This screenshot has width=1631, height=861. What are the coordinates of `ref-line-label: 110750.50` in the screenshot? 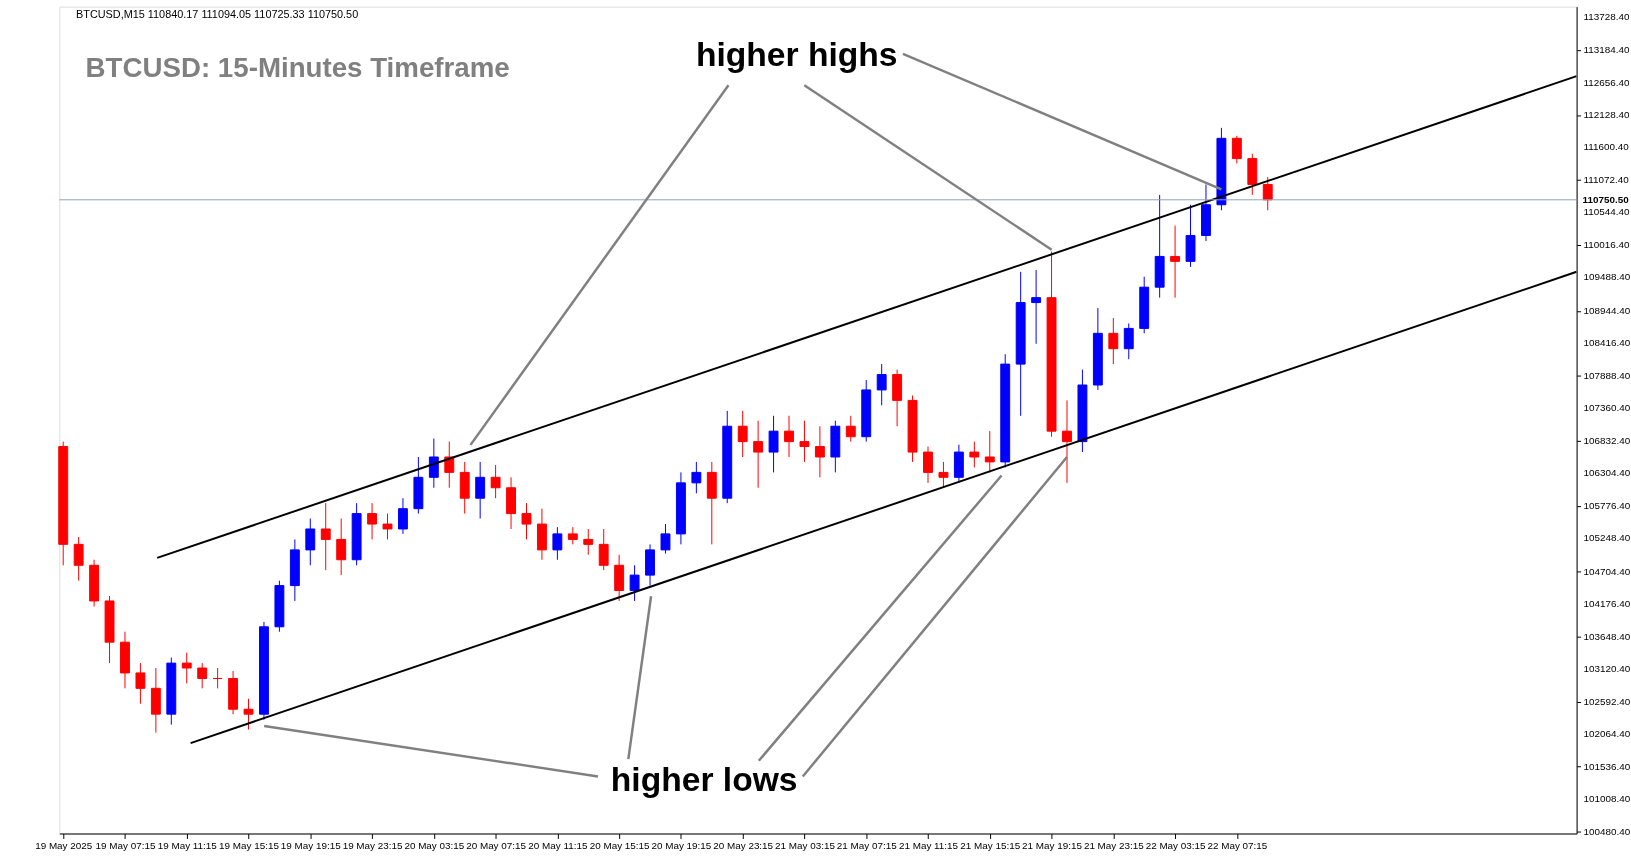 It's located at (1606, 199).